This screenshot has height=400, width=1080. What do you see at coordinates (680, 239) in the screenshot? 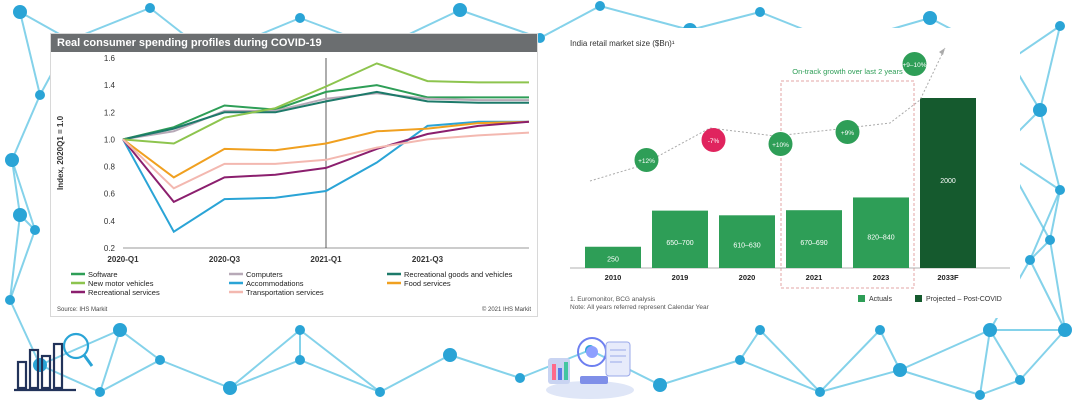
I see `bar-2019` at bounding box center [680, 239].